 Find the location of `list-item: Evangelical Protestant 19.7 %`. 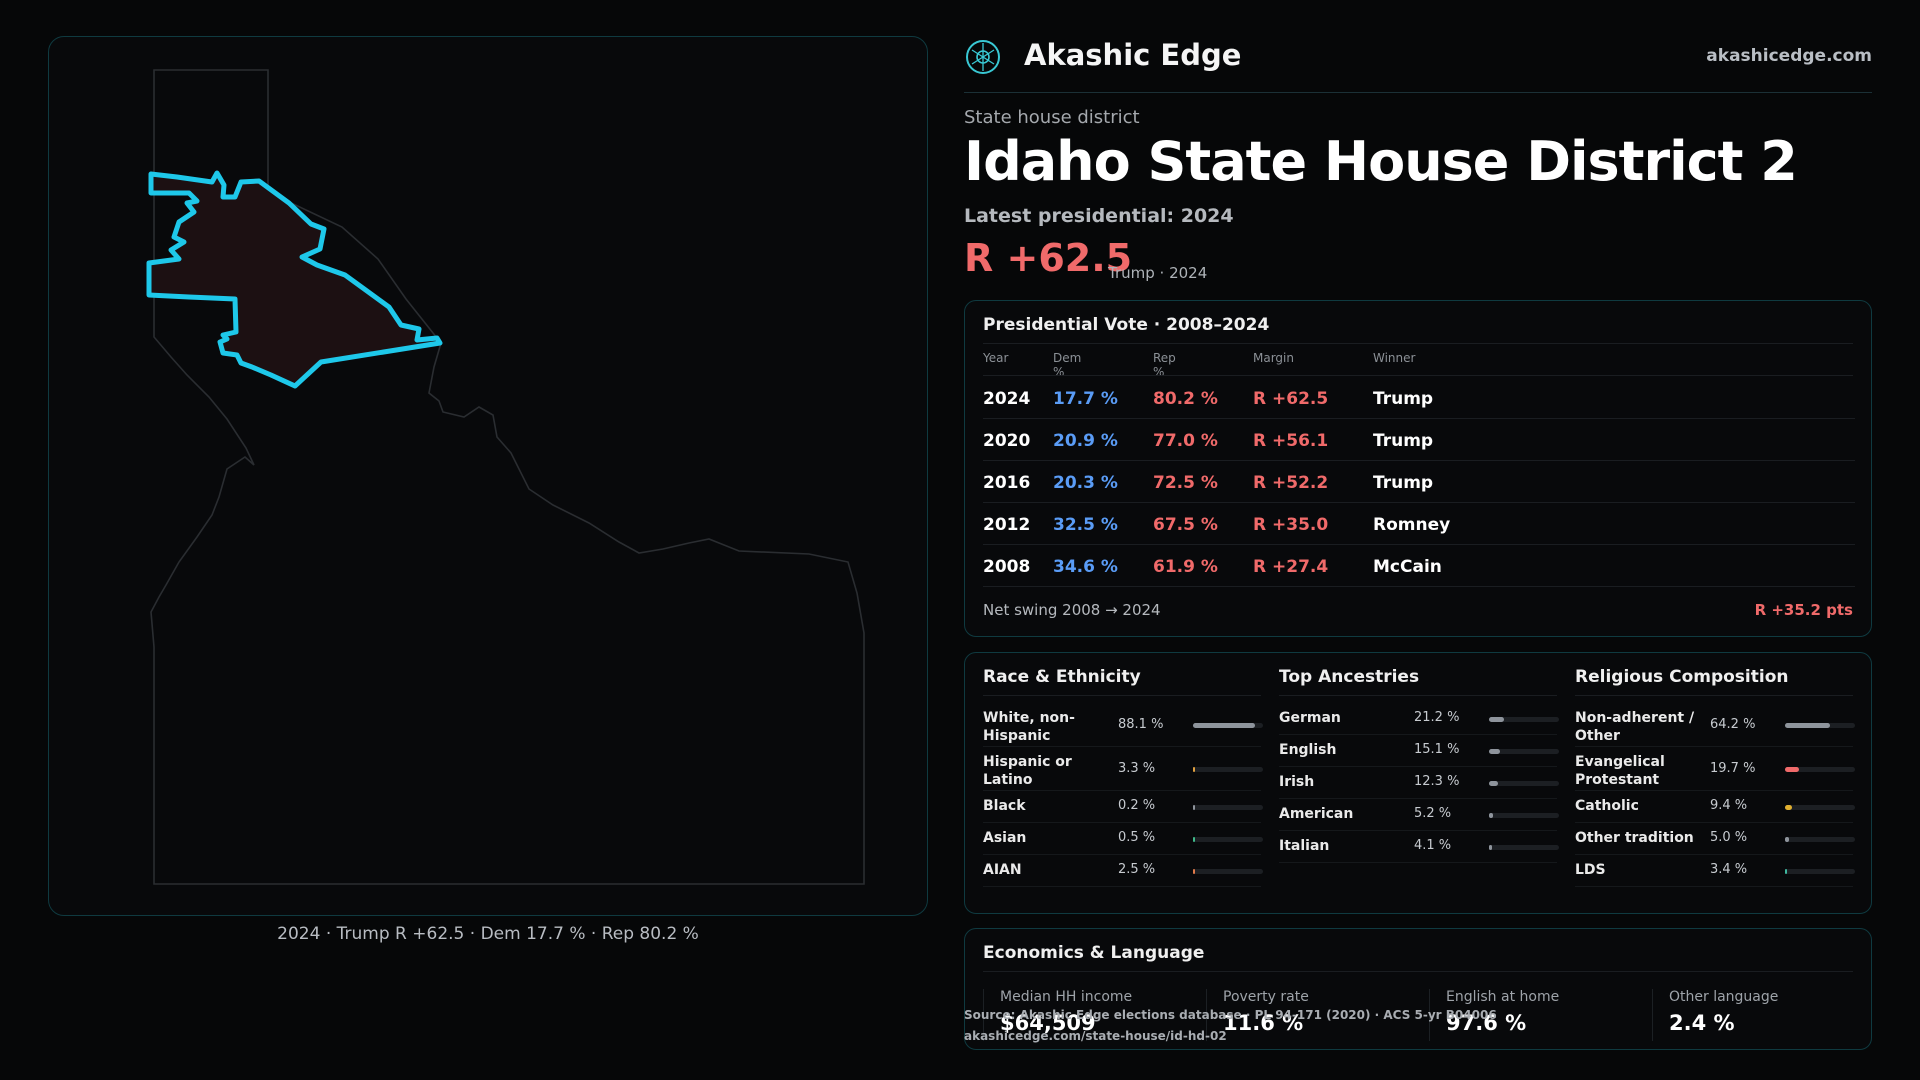

list-item: Evangelical Protestant 19.7 % is located at coordinates (1715, 769).